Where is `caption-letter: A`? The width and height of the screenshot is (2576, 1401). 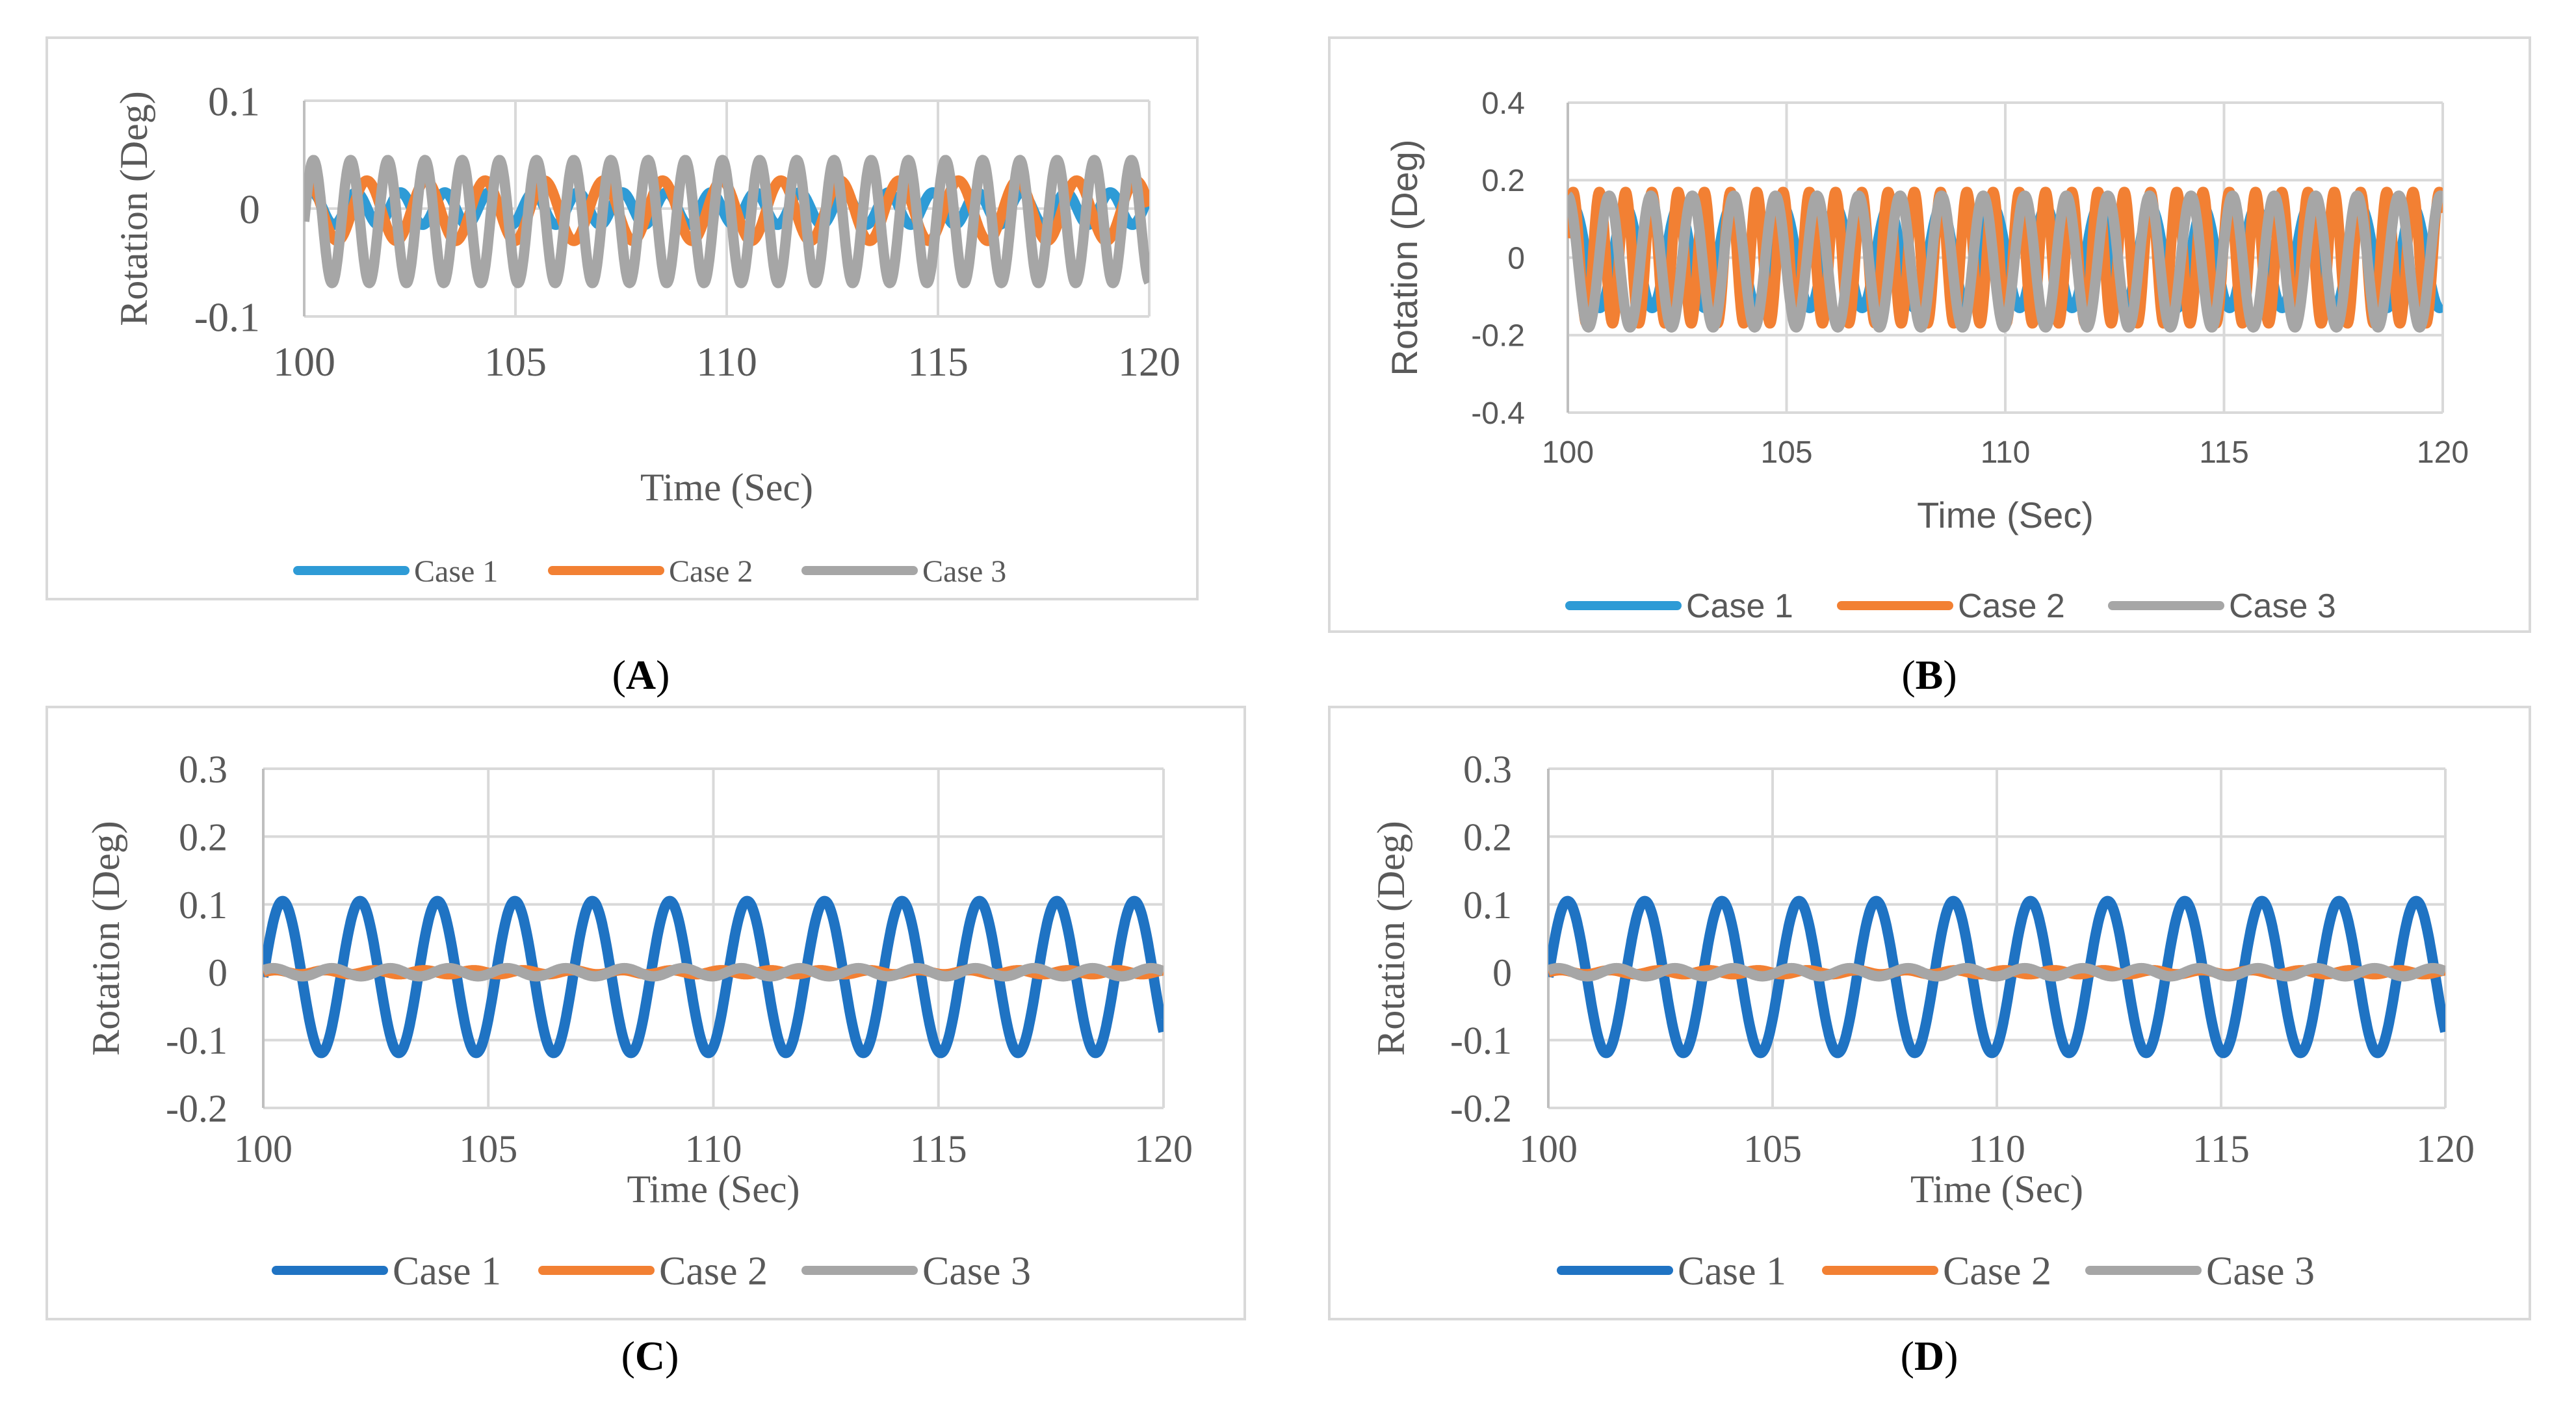 caption-letter: A is located at coordinates (641, 675).